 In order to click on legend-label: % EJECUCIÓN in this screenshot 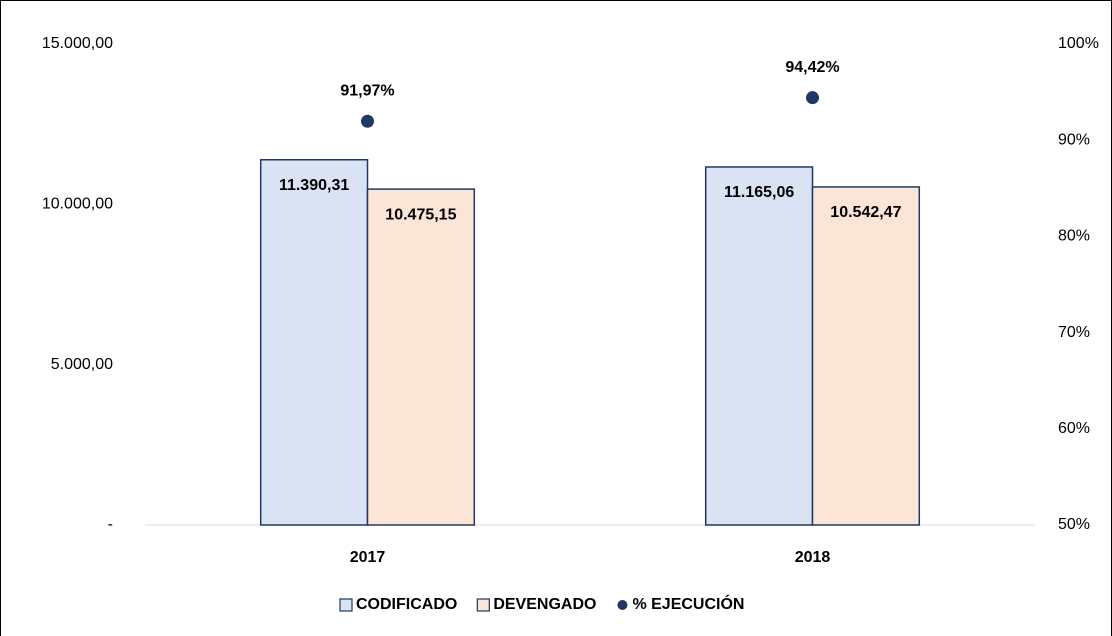, I will do `click(688, 603)`.